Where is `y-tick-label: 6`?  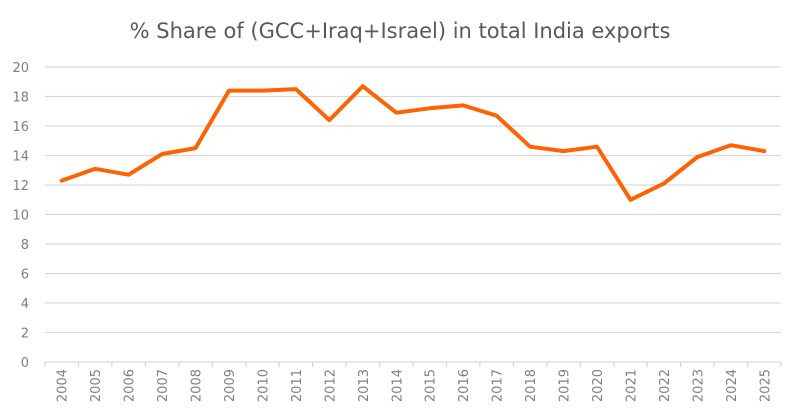
y-tick-label: 6 is located at coordinates (25, 275).